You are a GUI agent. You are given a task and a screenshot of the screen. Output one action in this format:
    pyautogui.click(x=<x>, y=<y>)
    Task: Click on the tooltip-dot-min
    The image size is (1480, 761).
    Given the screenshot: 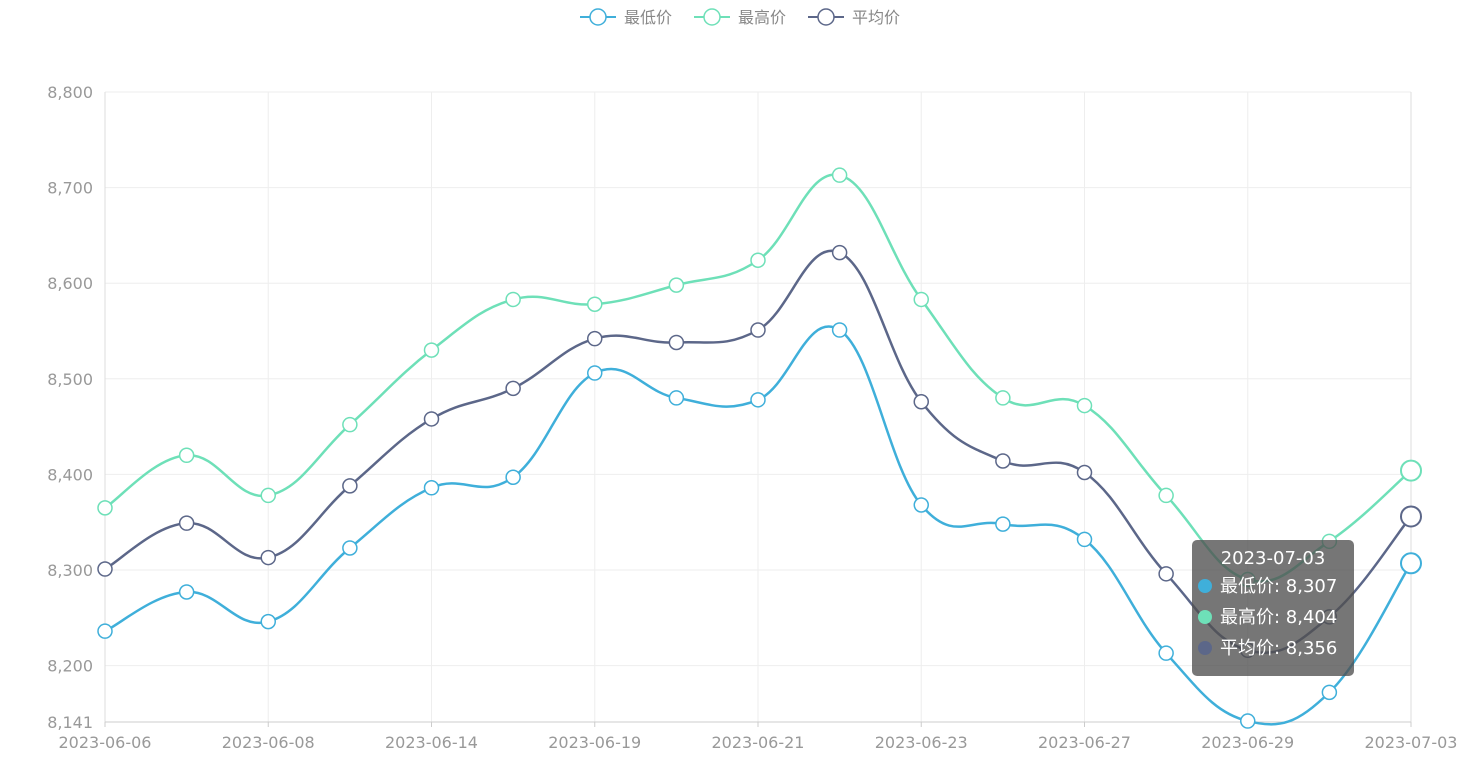 What is the action you would take?
    pyautogui.click(x=1205, y=586)
    